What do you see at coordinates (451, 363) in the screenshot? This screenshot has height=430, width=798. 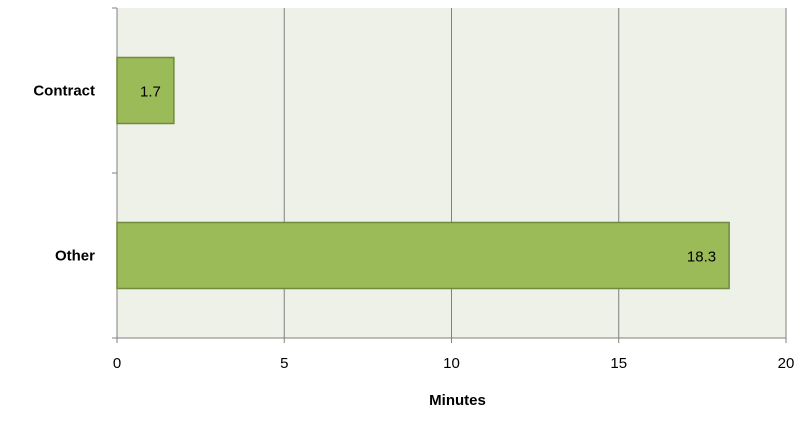 I see `x-tick-label: 10` at bounding box center [451, 363].